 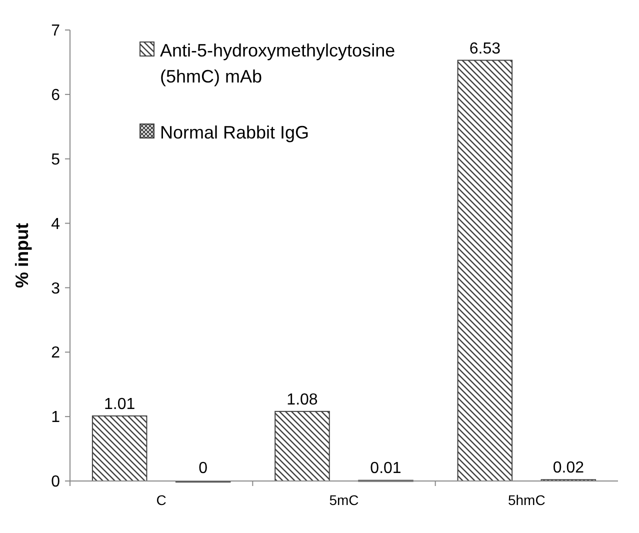 What do you see at coordinates (568, 468) in the screenshot?
I see `data-label: 0.02` at bounding box center [568, 468].